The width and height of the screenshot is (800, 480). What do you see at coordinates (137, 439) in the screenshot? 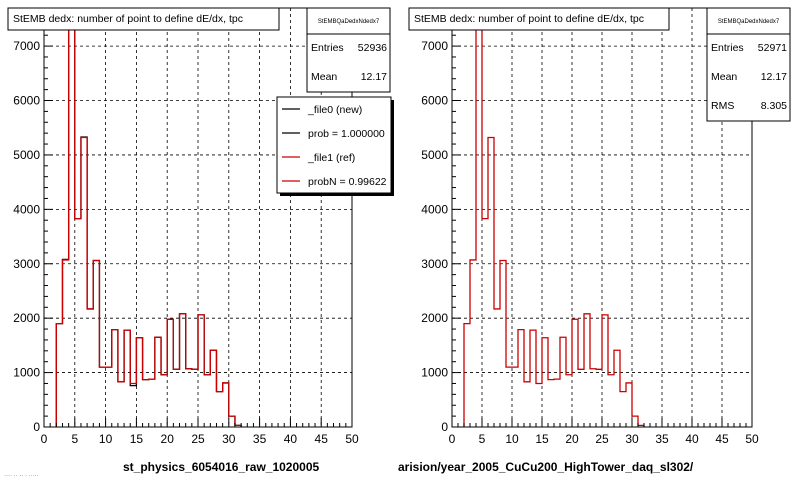
I see `left-x-tick-label: 15` at bounding box center [137, 439].